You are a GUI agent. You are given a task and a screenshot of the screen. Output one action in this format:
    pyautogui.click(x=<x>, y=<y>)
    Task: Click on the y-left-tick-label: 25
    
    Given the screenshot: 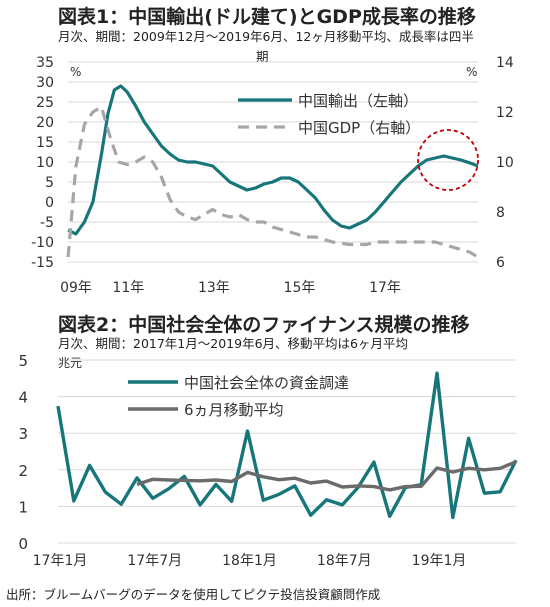 What is the action you would take?
    pyautogui.click(x=45, y=103)
    